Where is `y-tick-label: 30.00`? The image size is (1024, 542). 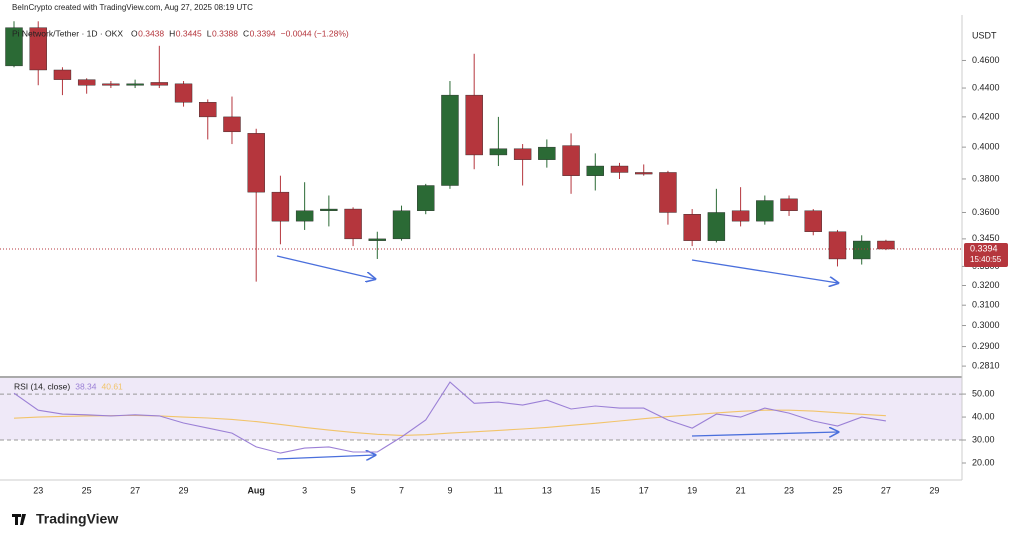
y-tick-label: 30.00 is located at coordinates (983, 439).